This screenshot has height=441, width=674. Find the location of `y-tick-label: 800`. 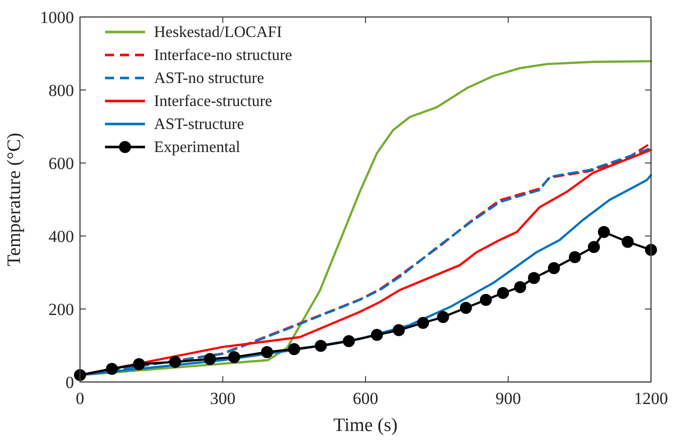

y-tick-label: 800 is located at coordinates (61, 90).